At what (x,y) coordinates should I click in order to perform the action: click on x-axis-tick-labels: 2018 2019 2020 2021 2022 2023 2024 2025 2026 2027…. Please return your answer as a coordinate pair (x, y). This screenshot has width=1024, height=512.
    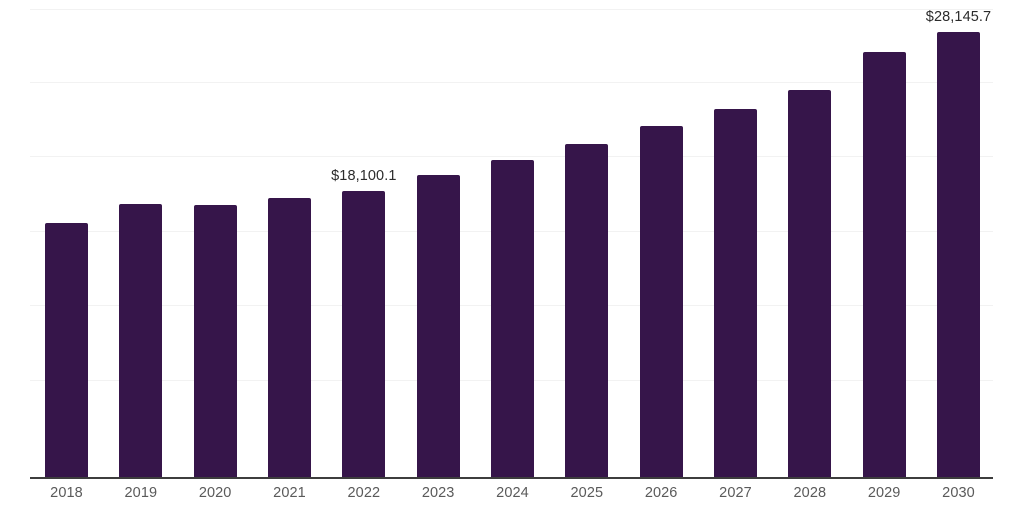
    Looking at the image, I should click on (512, 495).